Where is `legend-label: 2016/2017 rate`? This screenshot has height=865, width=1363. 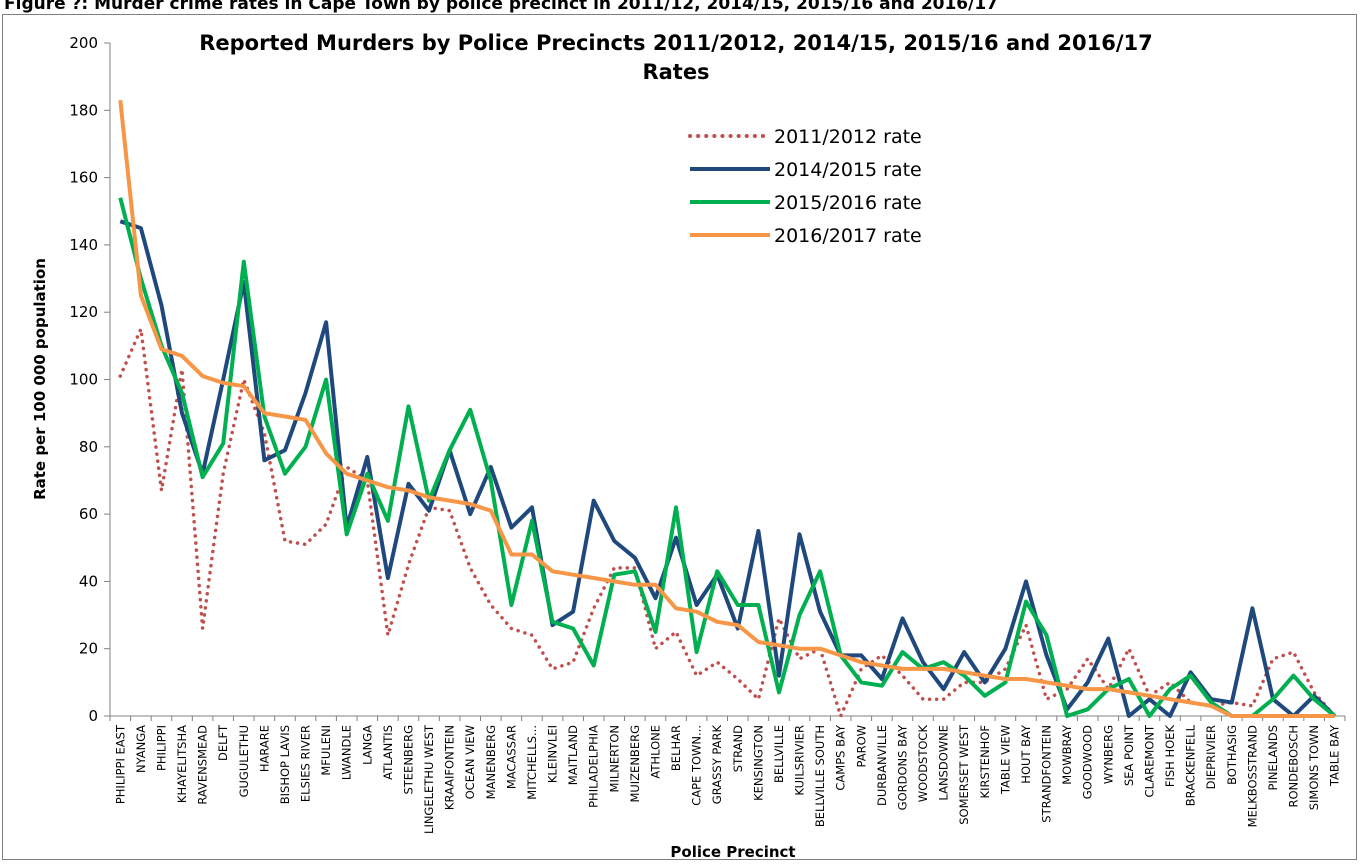
legend-label: 2016/2017 rate is located at coordinates (848, 236).